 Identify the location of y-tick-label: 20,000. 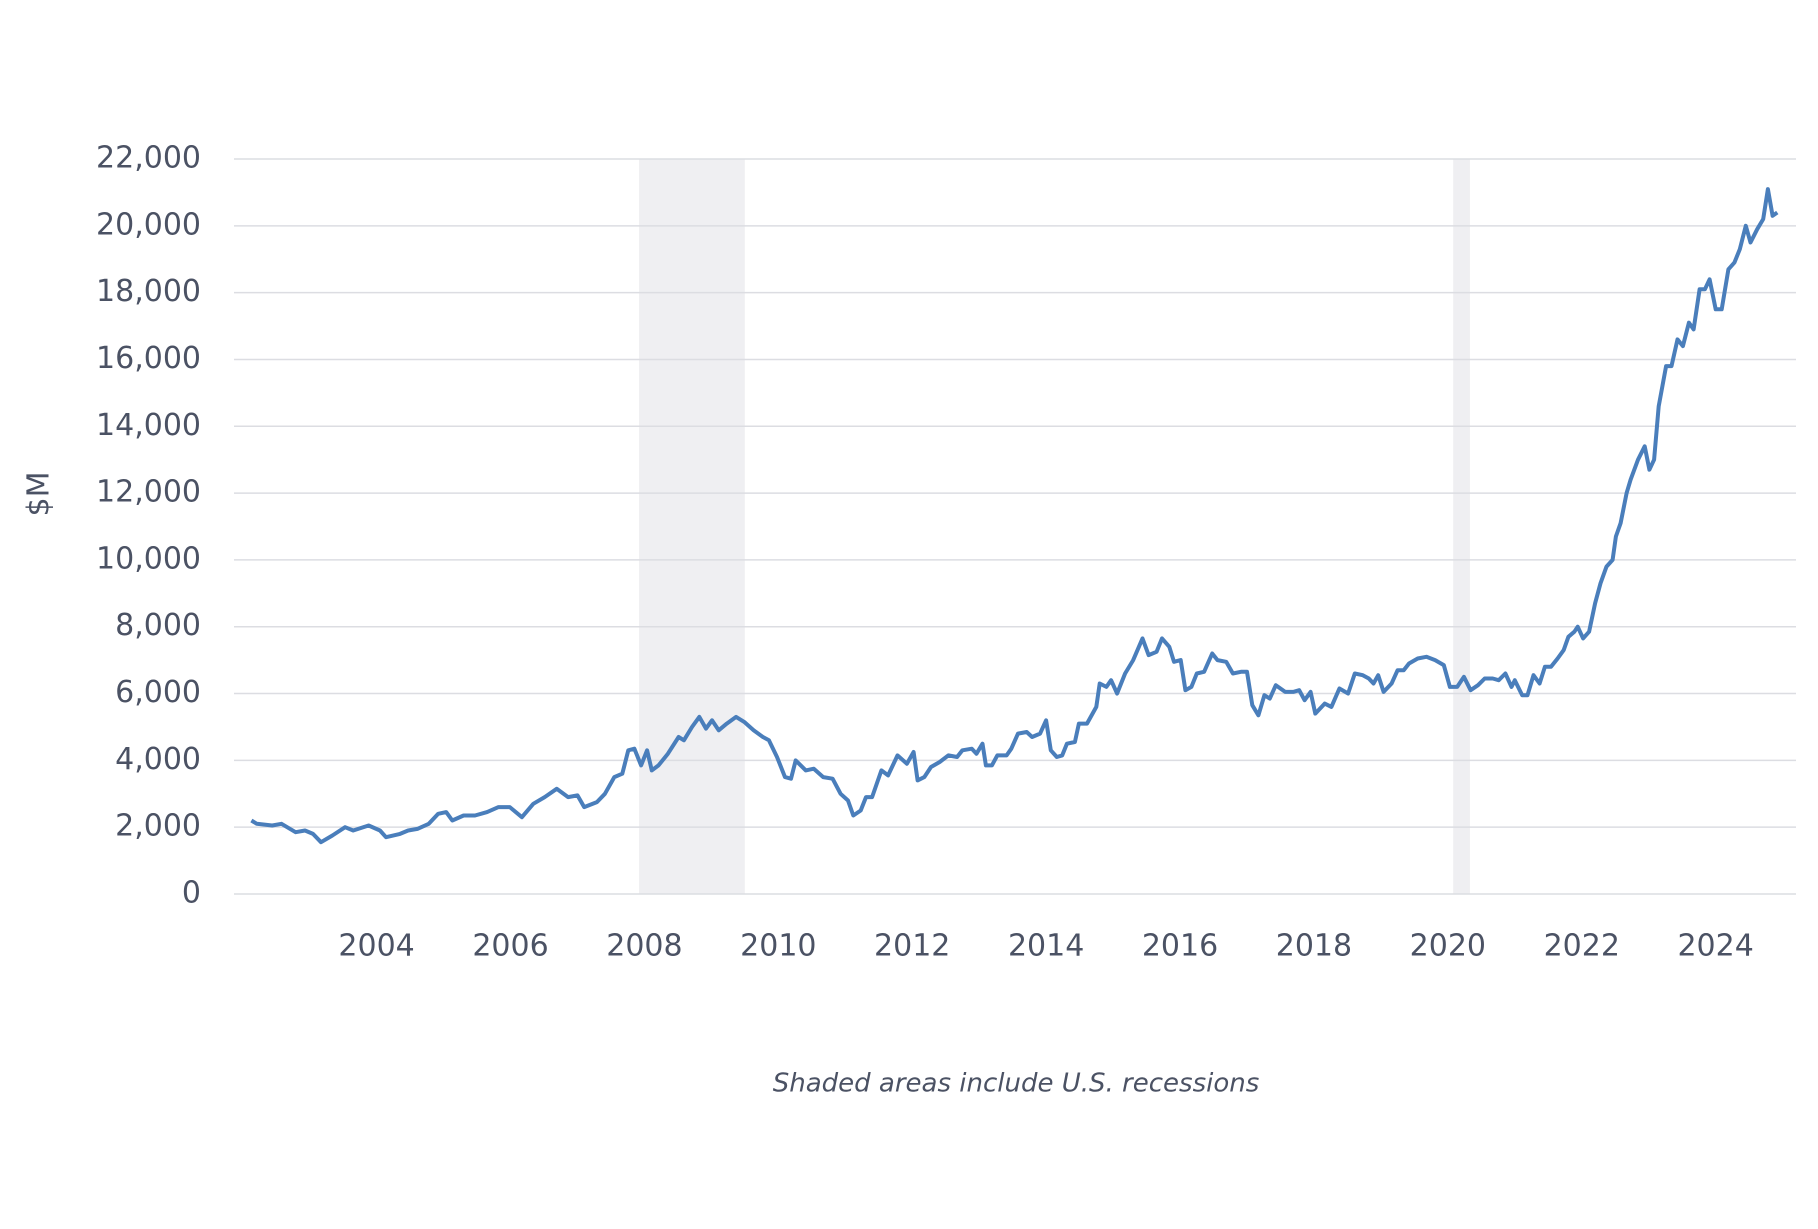
(148, 224).